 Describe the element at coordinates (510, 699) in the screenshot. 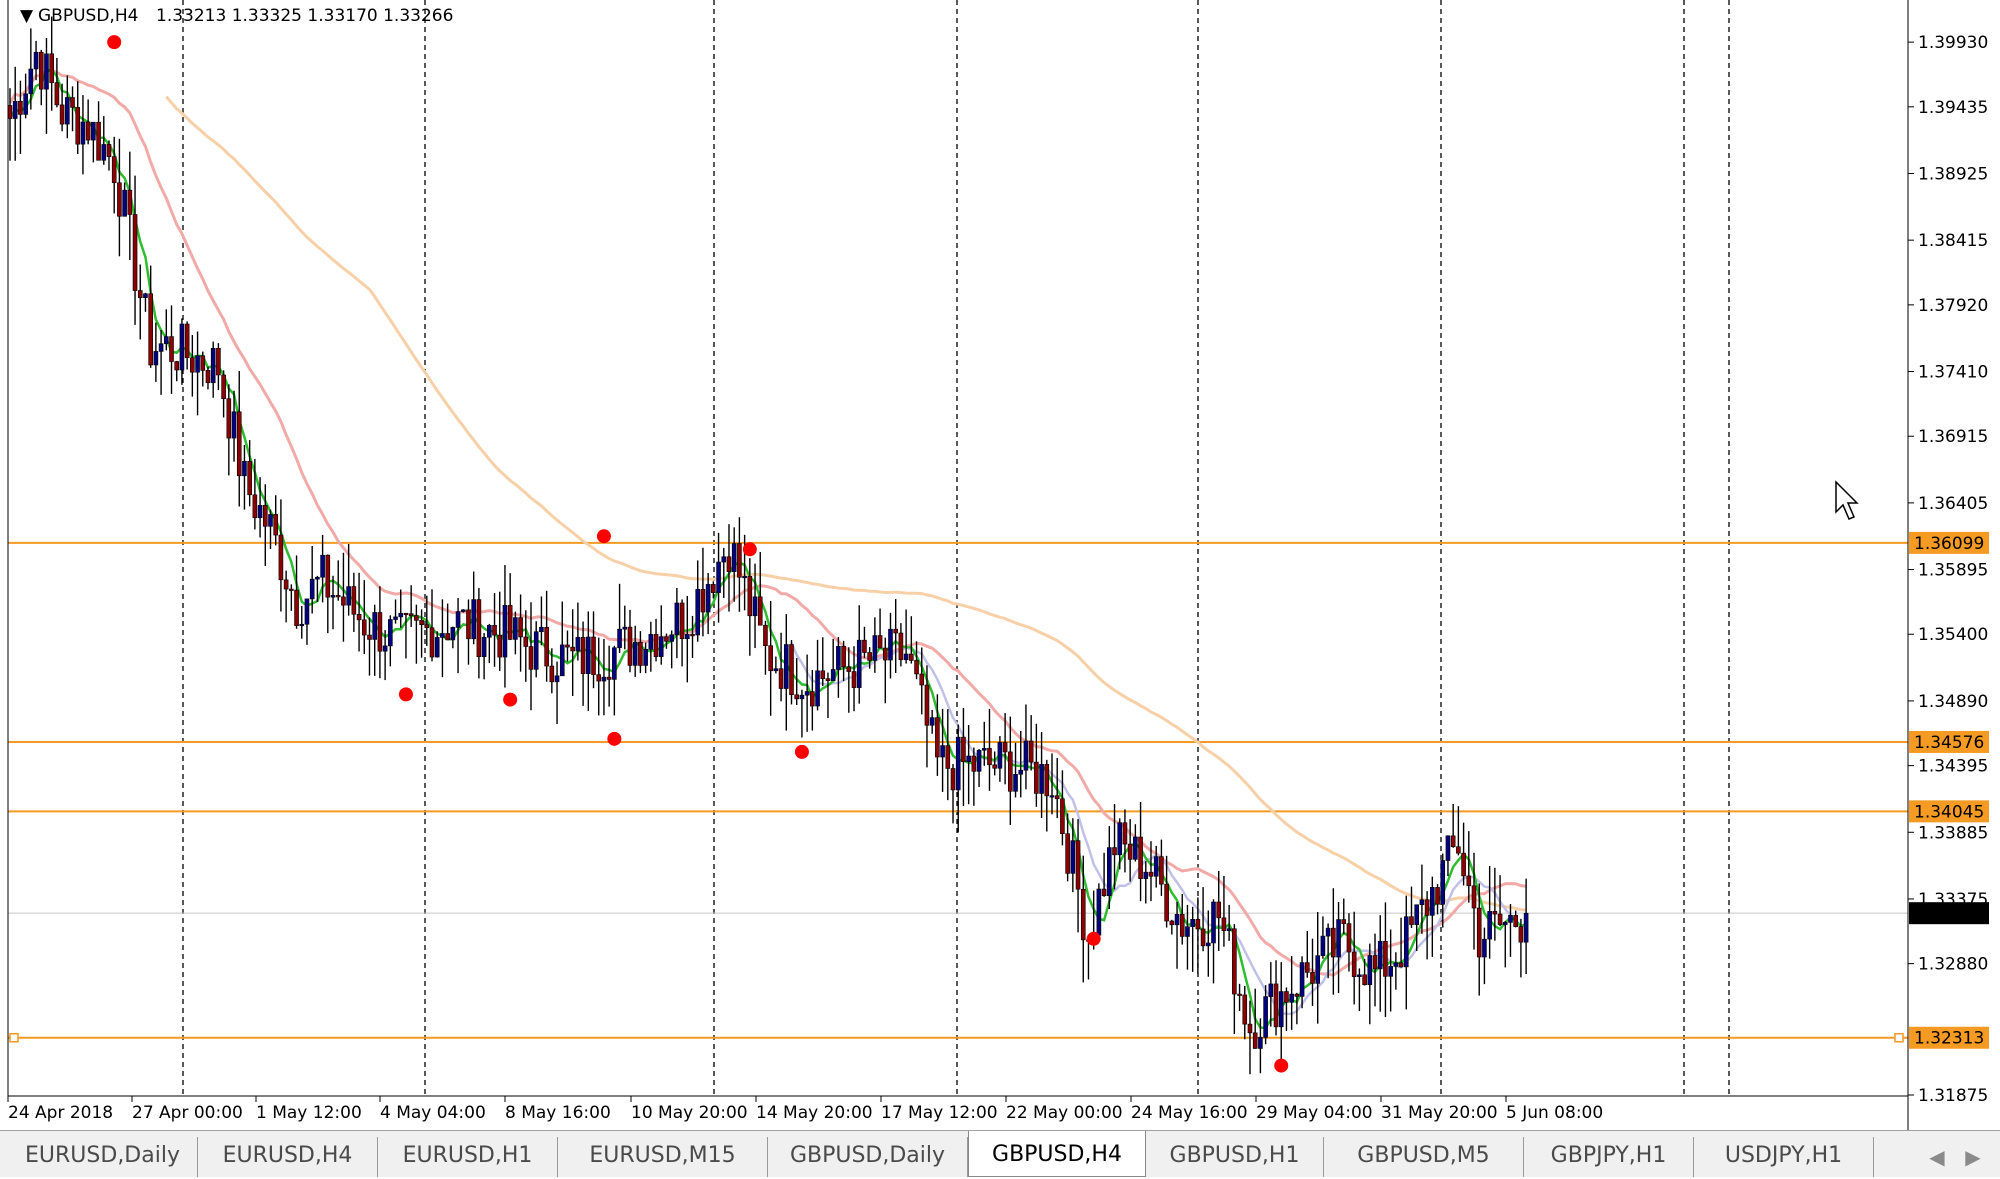

I see `fractal-dot` at that location.